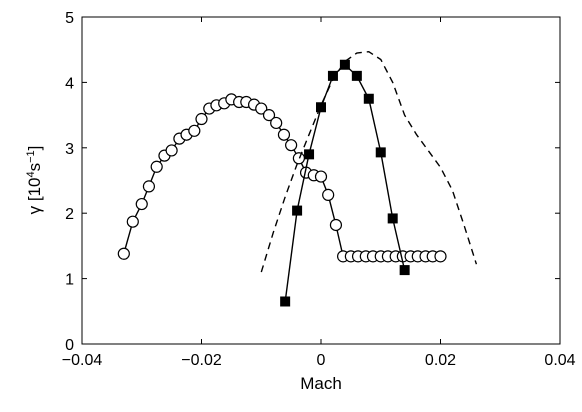 This screenshot has width=582, height=412. What do you see at coordinates (69, 18) in the screenshot?
I see `y-tick-label: 5` at bounding box center [69, 18].